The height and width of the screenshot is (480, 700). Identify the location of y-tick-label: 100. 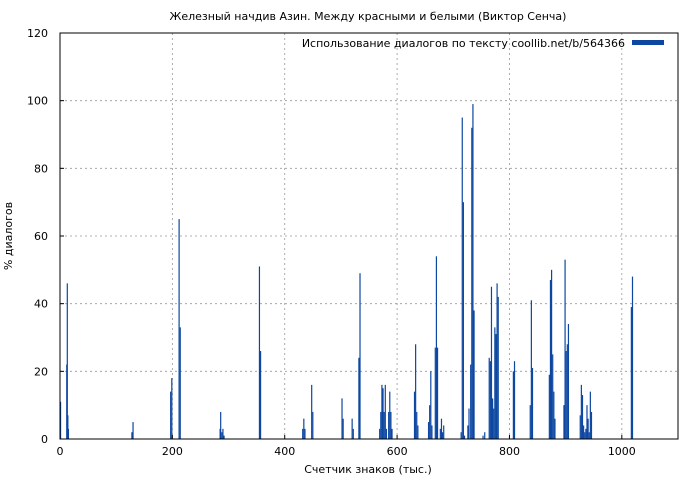
(37, 101).